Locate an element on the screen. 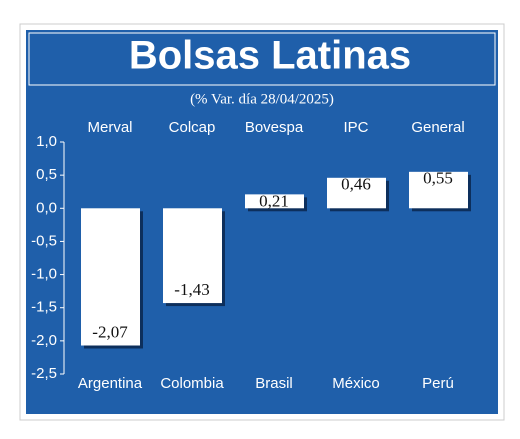 This screenshot has height=439, width=520. value-label: -2,07 is located at coordinates (110, 331).